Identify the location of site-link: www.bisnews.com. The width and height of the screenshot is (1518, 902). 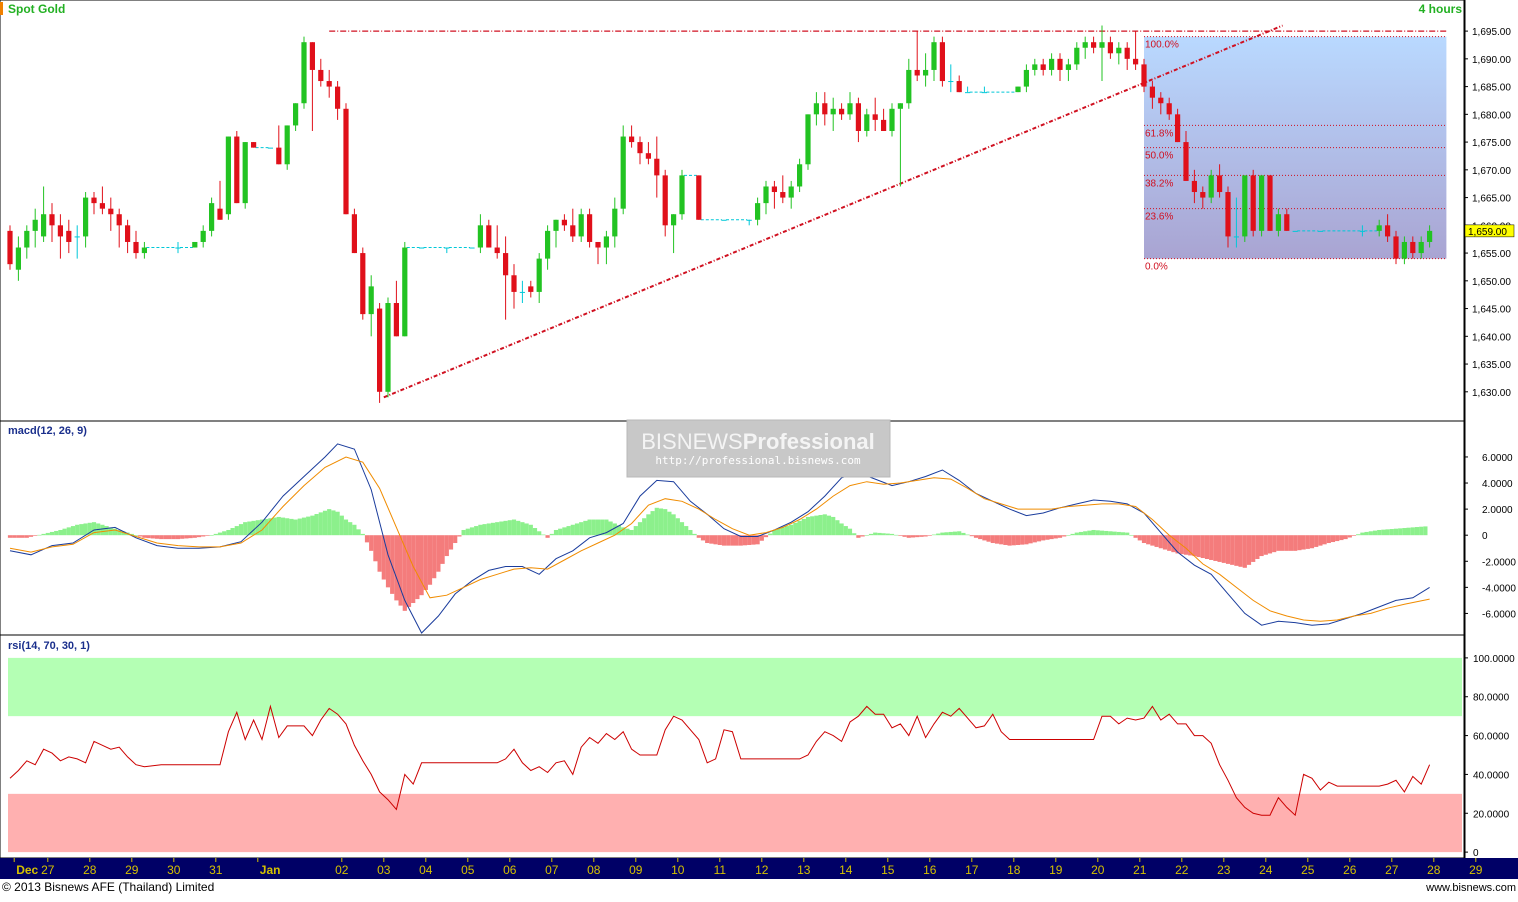
(1470, 888).